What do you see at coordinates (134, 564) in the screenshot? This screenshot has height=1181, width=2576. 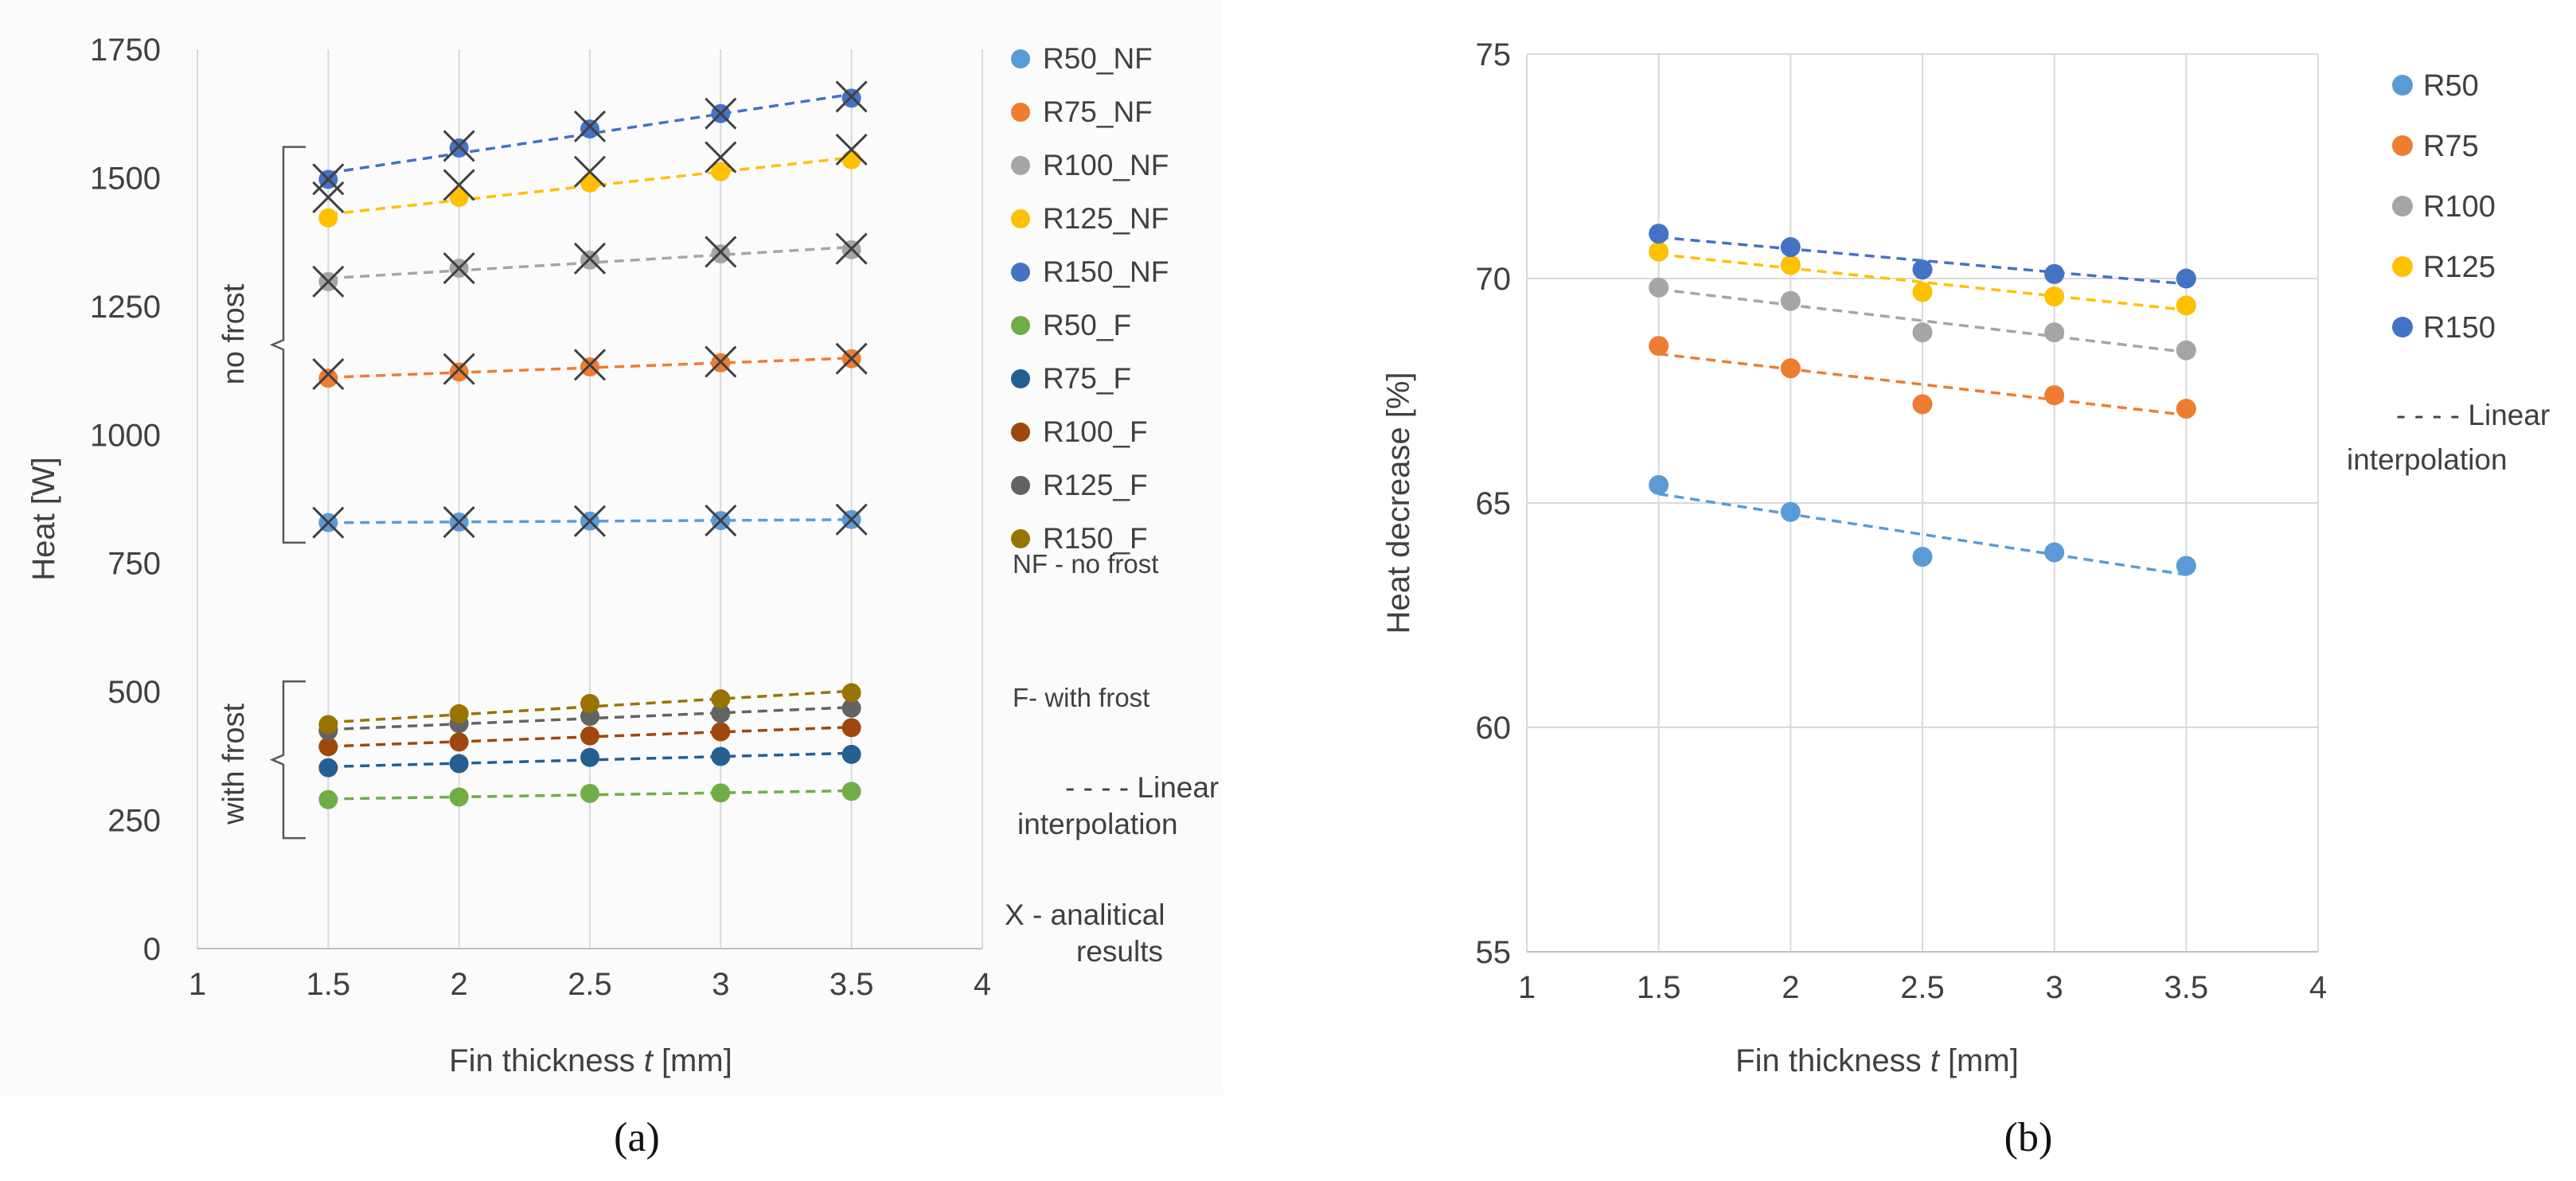 I see `chart-a-y-tick-label: 750` at bounding box center [134, 564].